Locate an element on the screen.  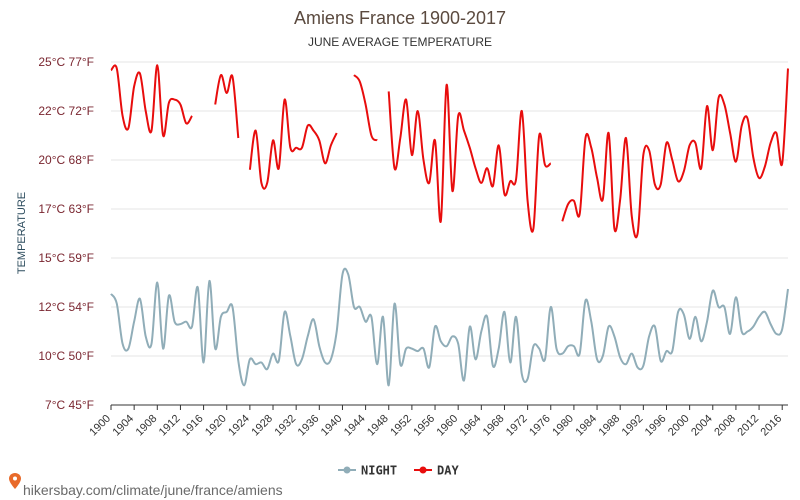
x-tick-label: 1940 is located at coordinates (332, 426).